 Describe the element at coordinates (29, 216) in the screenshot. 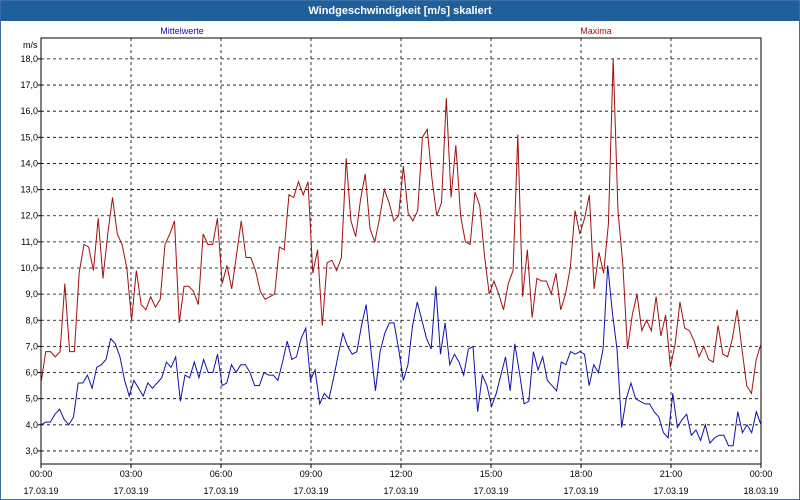

I see `y-tick-label: 12,0` at that location.